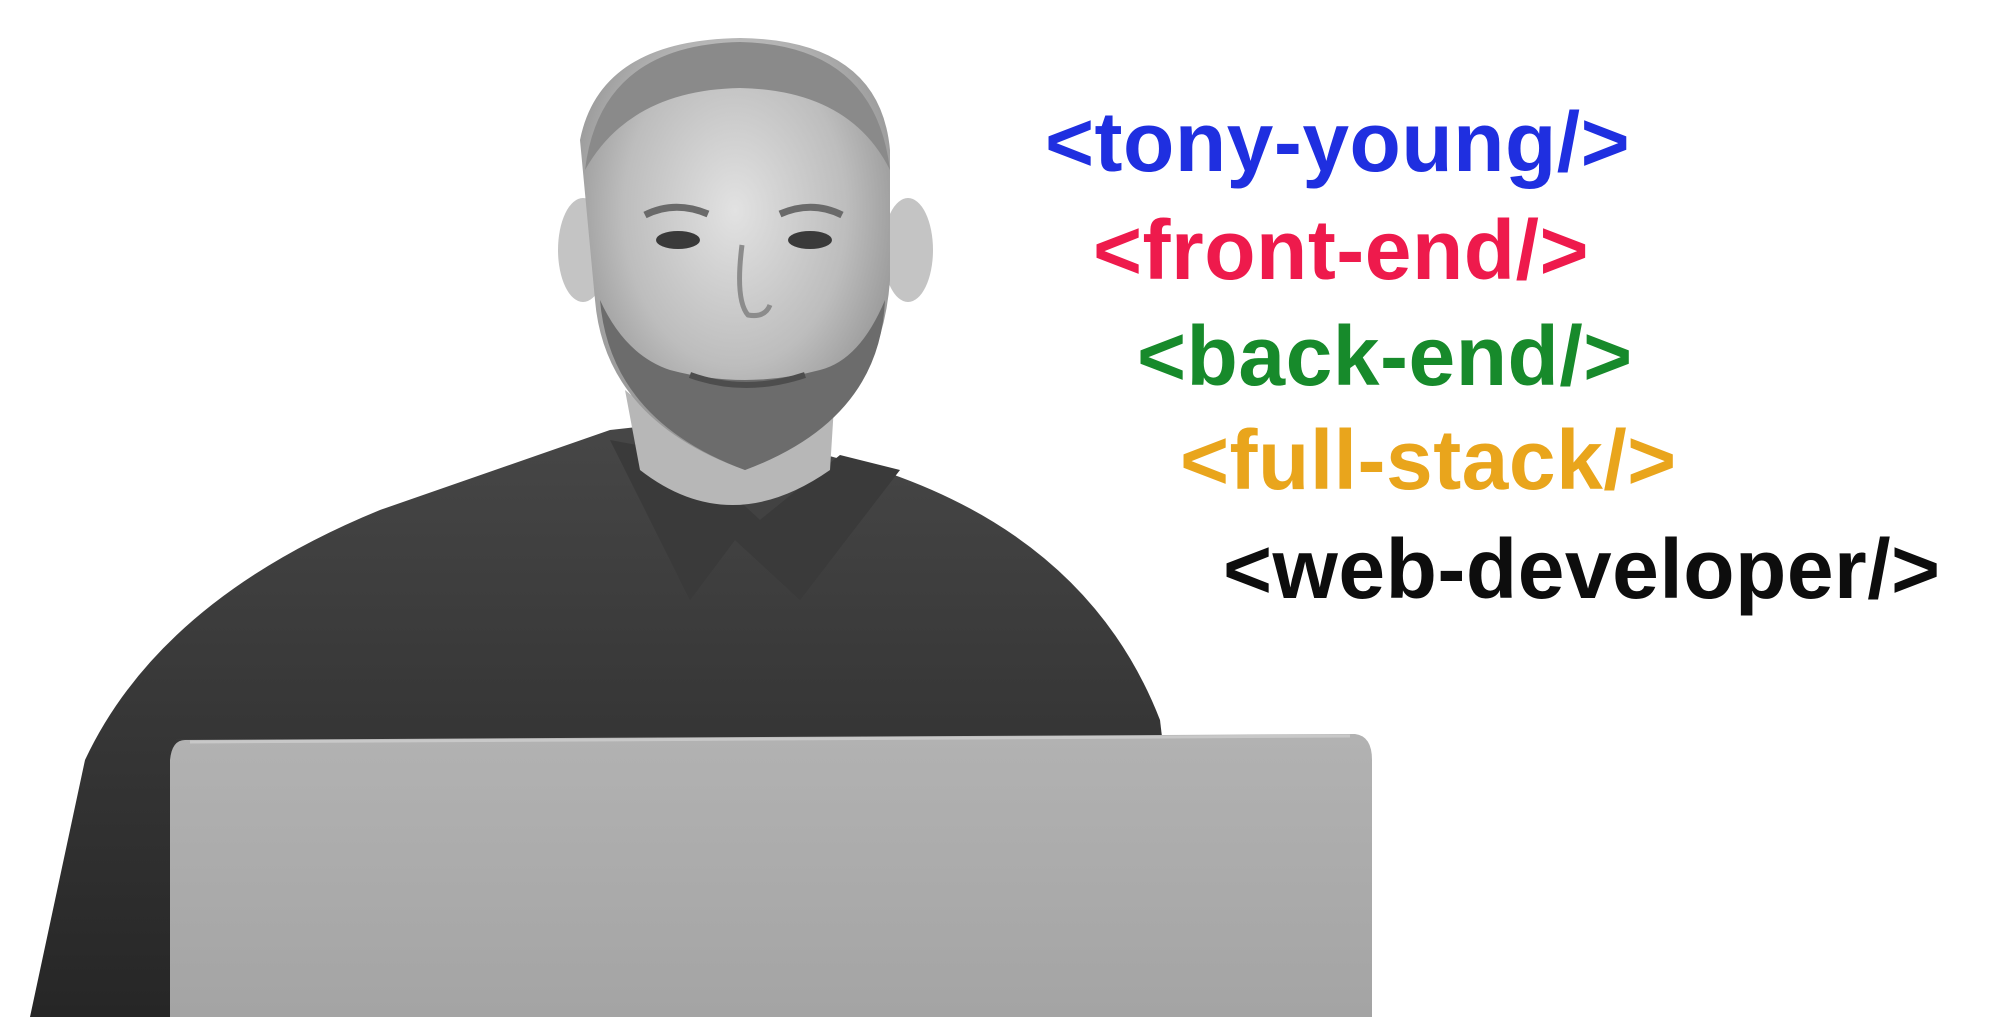 The width and height of the screenshot is (2000, 1017). Describe the element at coordinates (1428, 460) in the screenshot. I see `tag-full-stack: <full-stack/>` at that location.